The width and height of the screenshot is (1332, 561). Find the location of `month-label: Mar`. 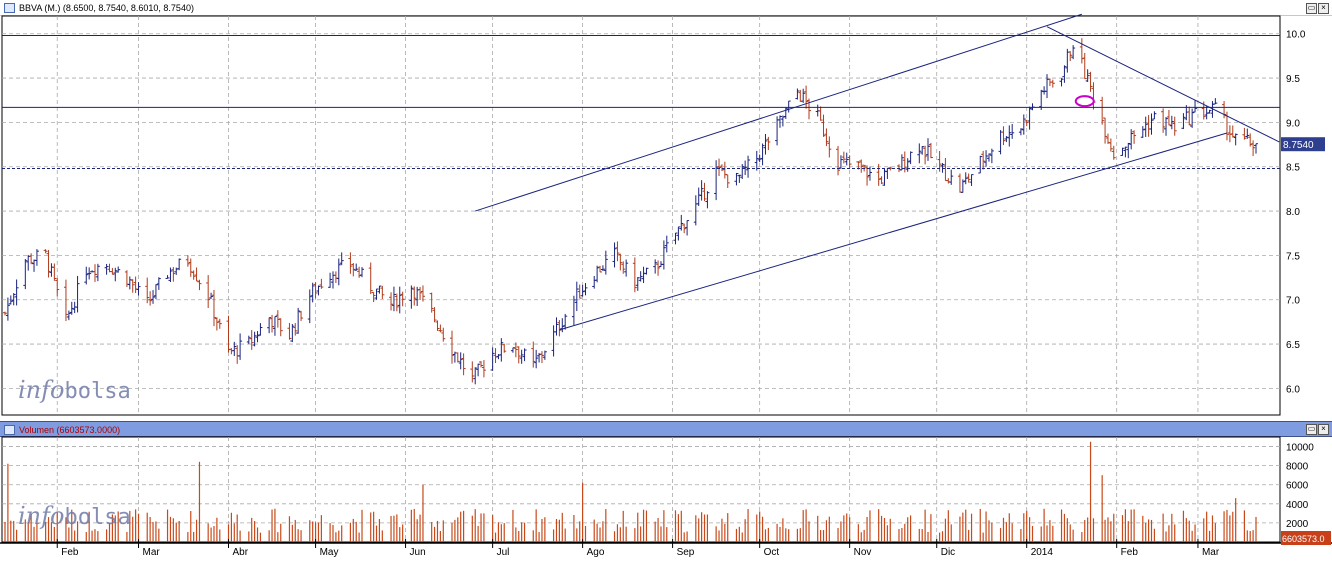

month-label: Mar is located at coordinates (152, 552).